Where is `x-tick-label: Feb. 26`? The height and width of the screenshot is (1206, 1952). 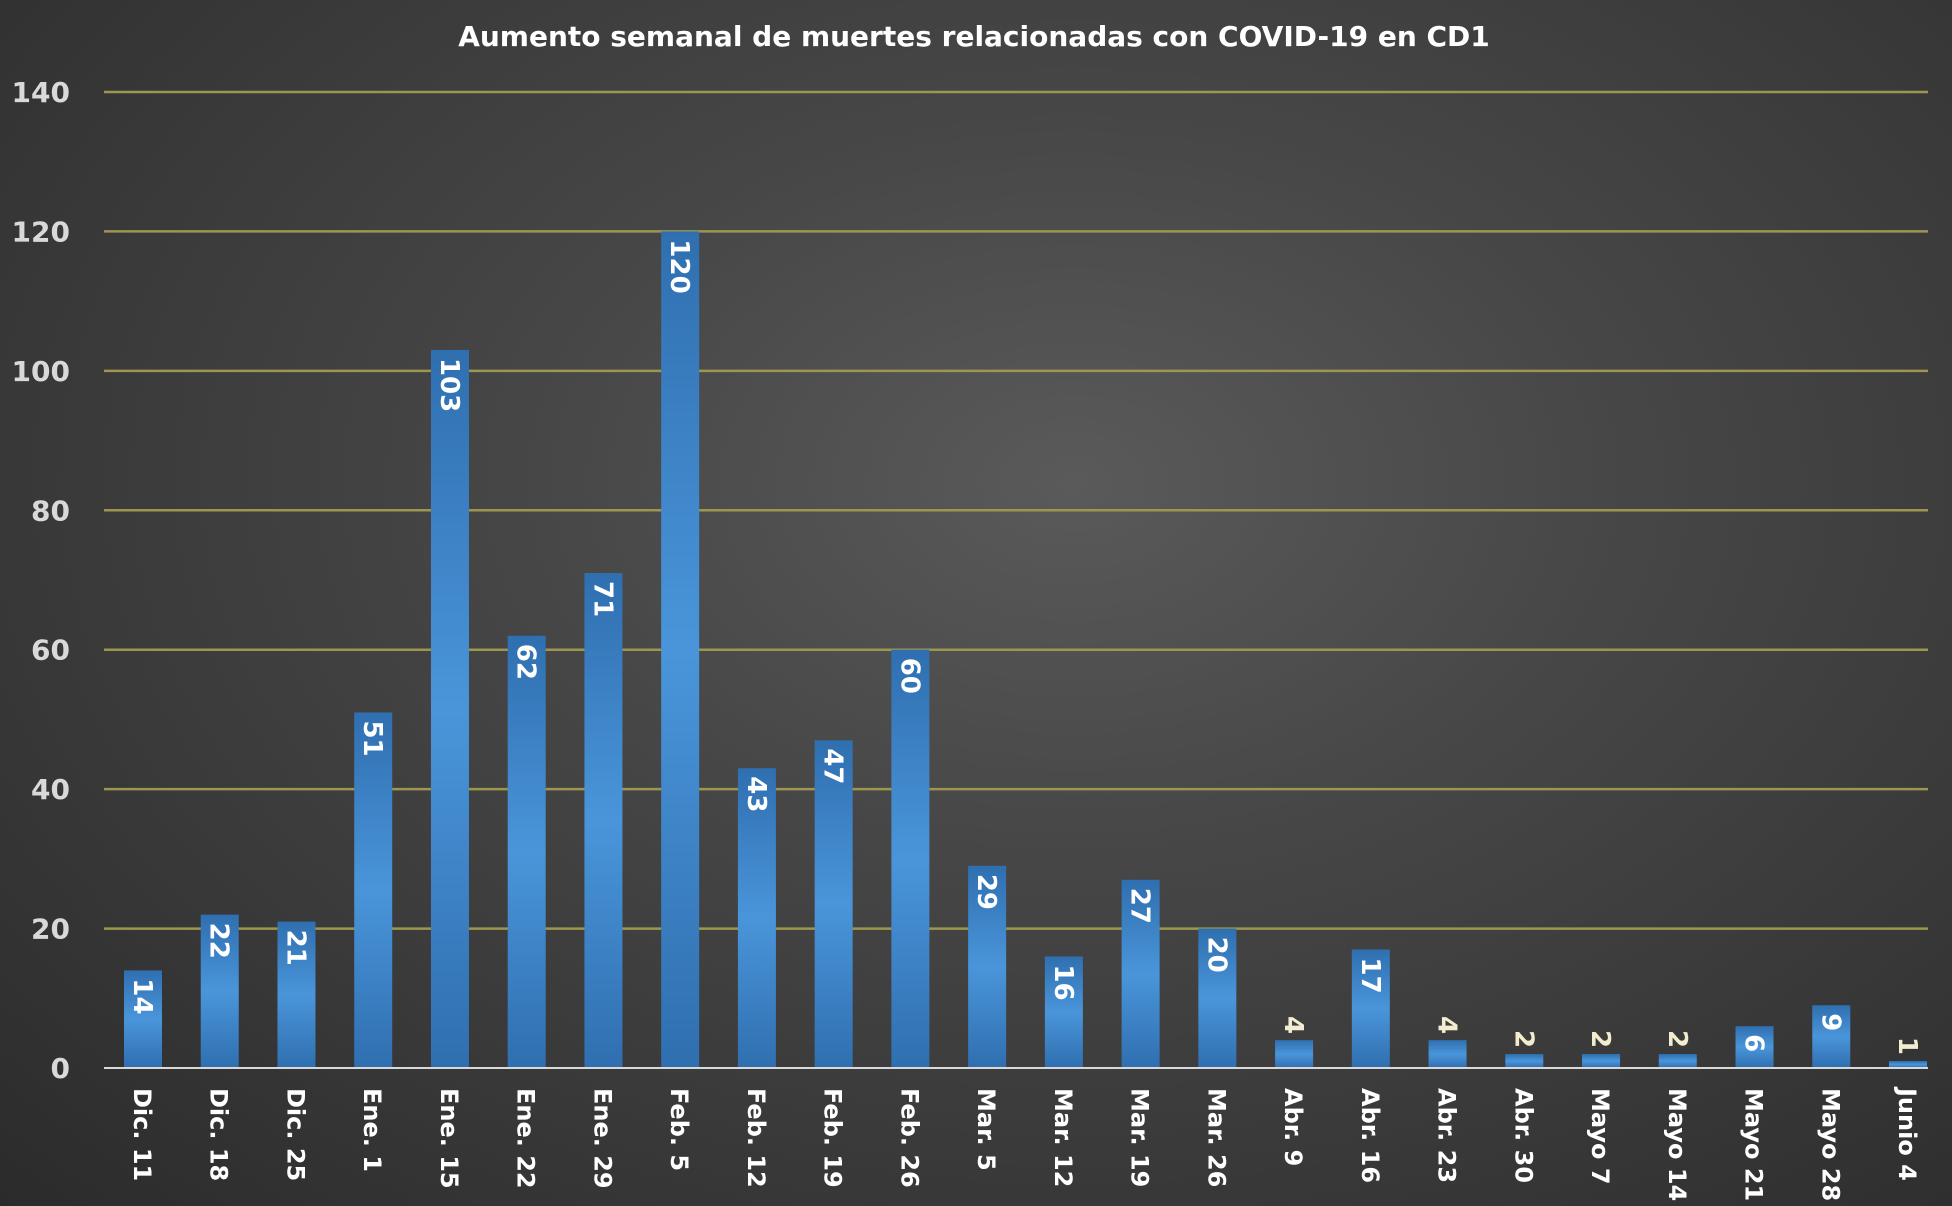 x-tick-label: Feb. 26 is located at coordinates (909, 1138).